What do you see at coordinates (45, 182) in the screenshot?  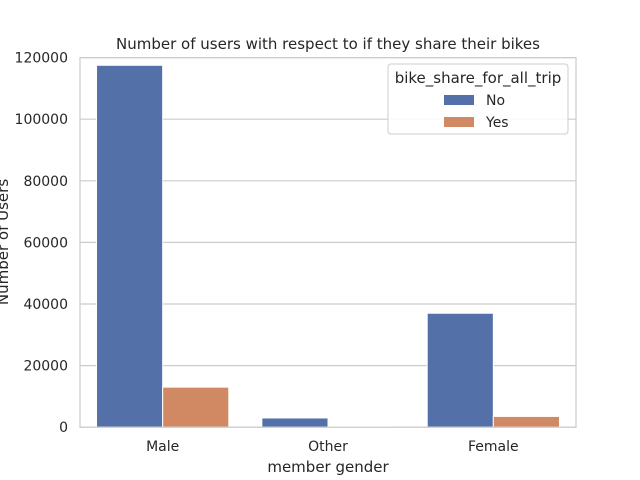 I see `y-tick-label: 80000` at bounding box center [45, 182].